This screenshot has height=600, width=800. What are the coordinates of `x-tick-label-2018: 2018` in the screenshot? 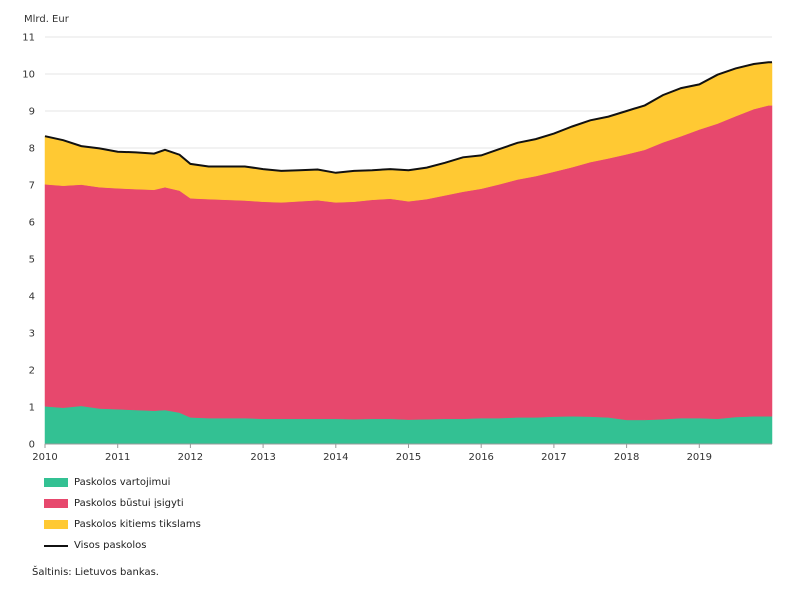 It's located at (626, 457).